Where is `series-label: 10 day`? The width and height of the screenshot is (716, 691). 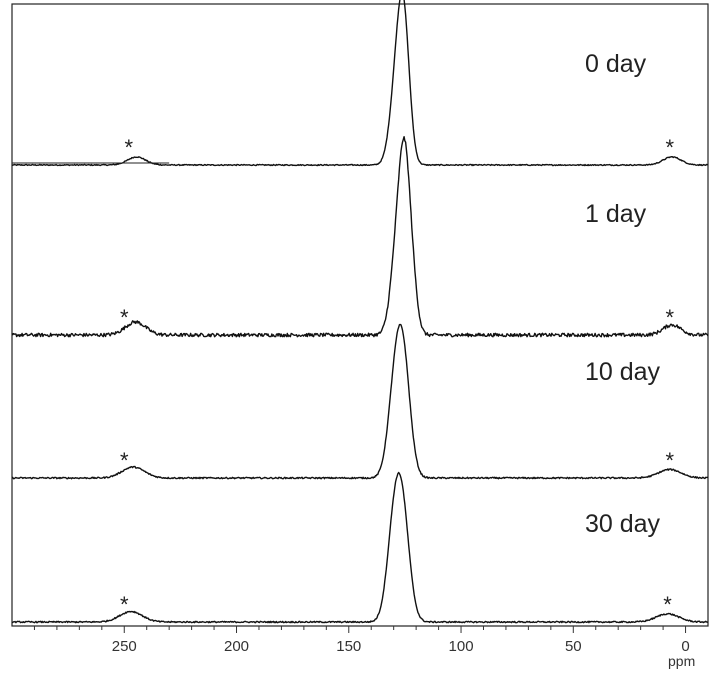 series-label: 10 day is located at coordinates (623, 372).